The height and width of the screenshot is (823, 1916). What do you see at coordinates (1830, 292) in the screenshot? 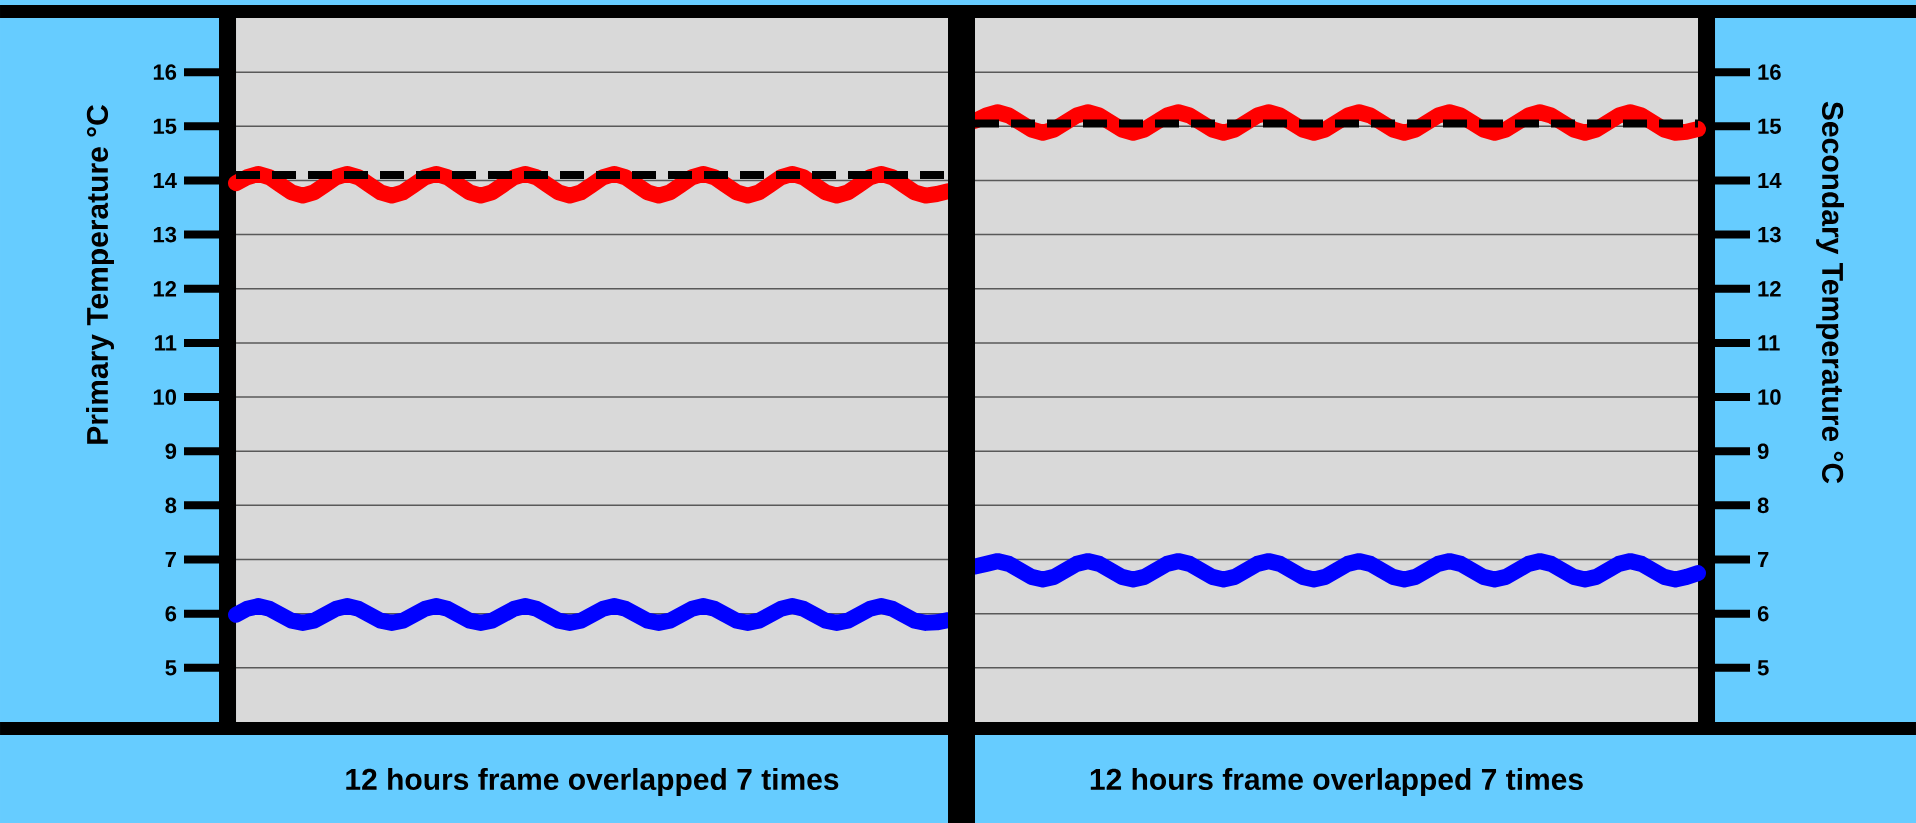
I see `y-axis-title: Secondary Temperature °C` at bounding box center [1830, 292].